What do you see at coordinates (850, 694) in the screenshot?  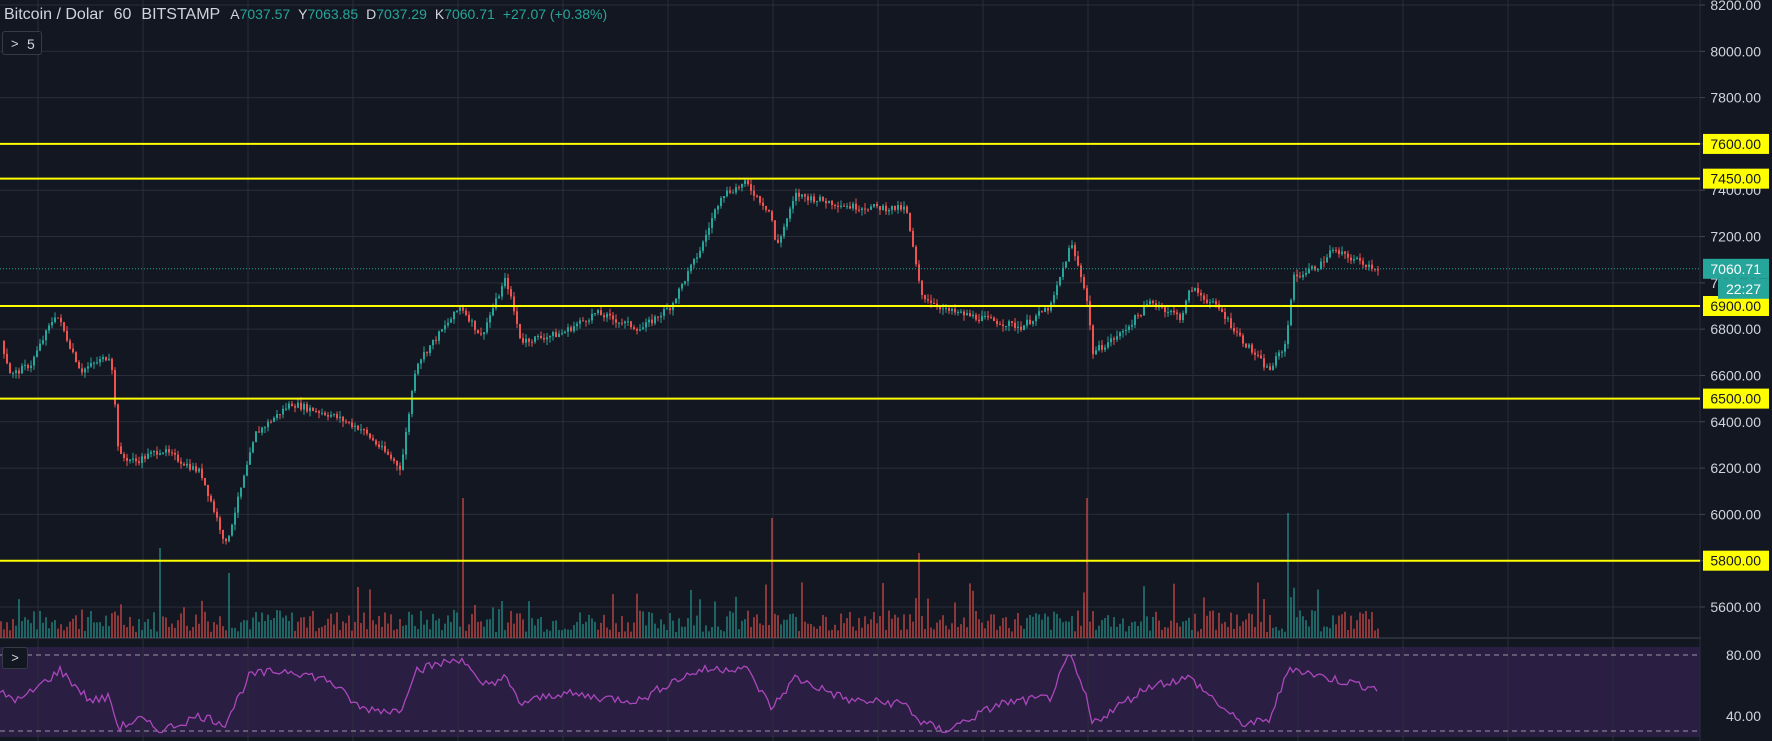 I see `rsi-pane` at bounding box center [850, 694].